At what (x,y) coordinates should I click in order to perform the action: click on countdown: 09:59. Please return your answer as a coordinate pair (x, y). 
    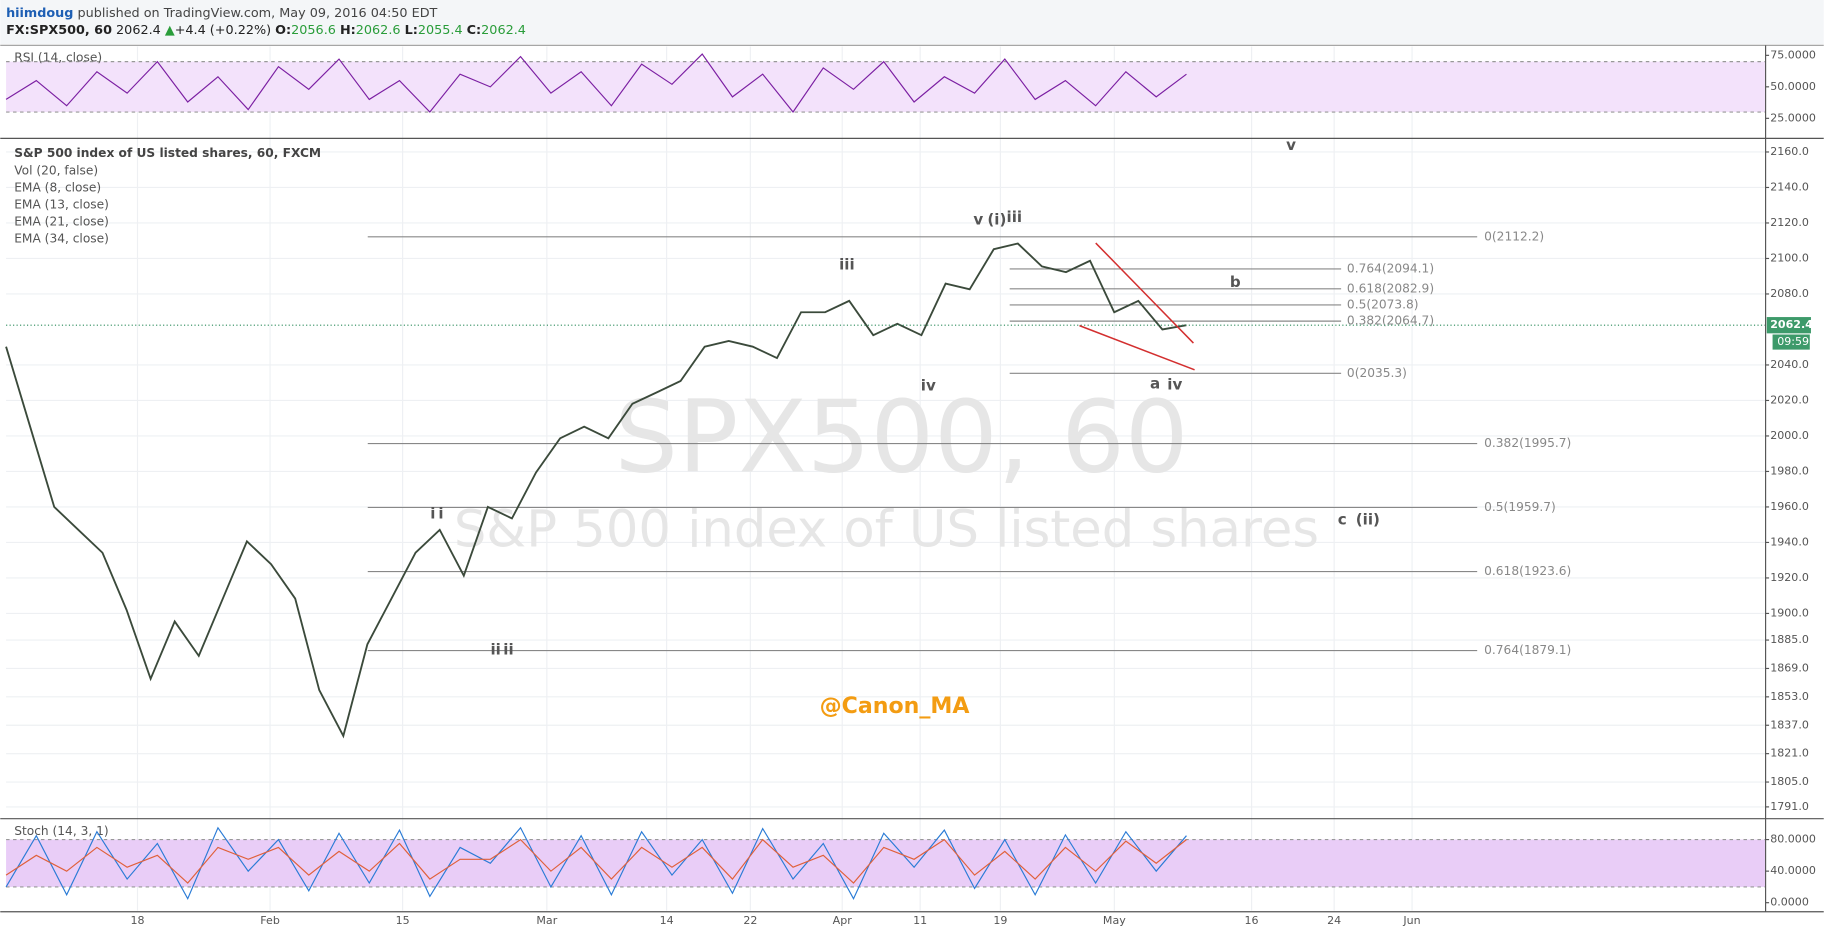
    Looking at the image, I should click on (1793, 341).